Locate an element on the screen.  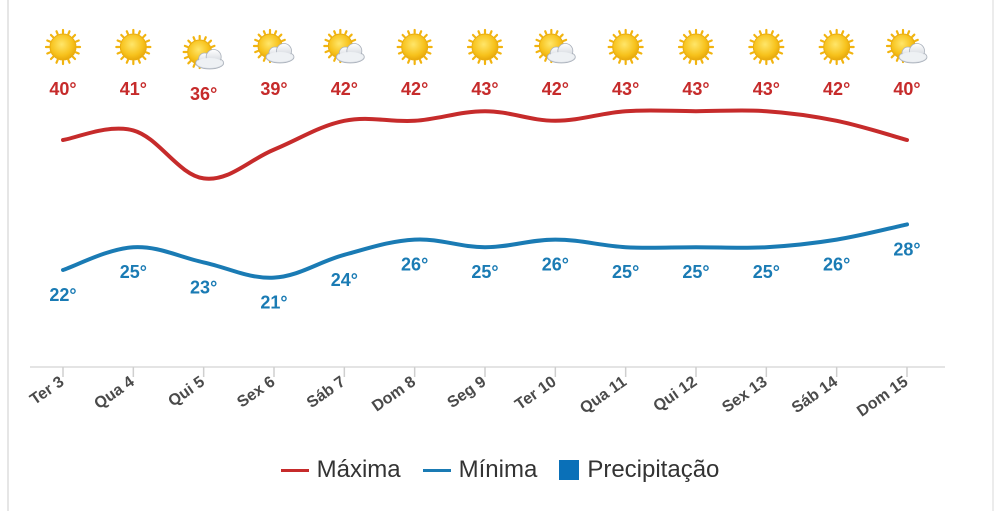
min-label: 28° is located at coordinates (906, 249).